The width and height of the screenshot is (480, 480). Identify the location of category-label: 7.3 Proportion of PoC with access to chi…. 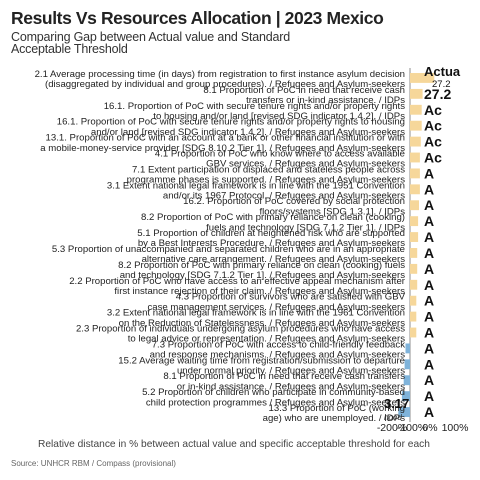
(278, 349).